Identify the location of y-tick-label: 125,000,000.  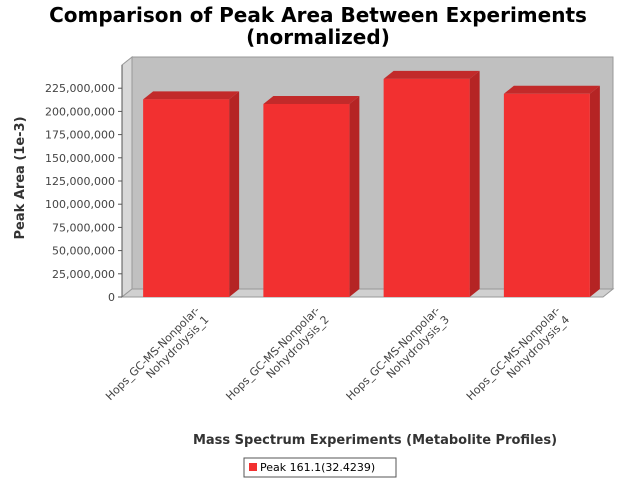
(80, 181).